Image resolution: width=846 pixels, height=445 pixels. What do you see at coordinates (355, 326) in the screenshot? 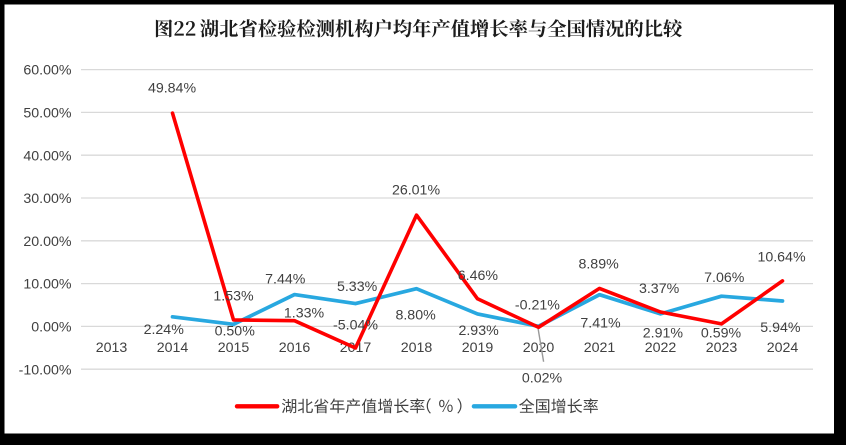
I see `svg-text: -5.04%` at bounding box center [355, 326].